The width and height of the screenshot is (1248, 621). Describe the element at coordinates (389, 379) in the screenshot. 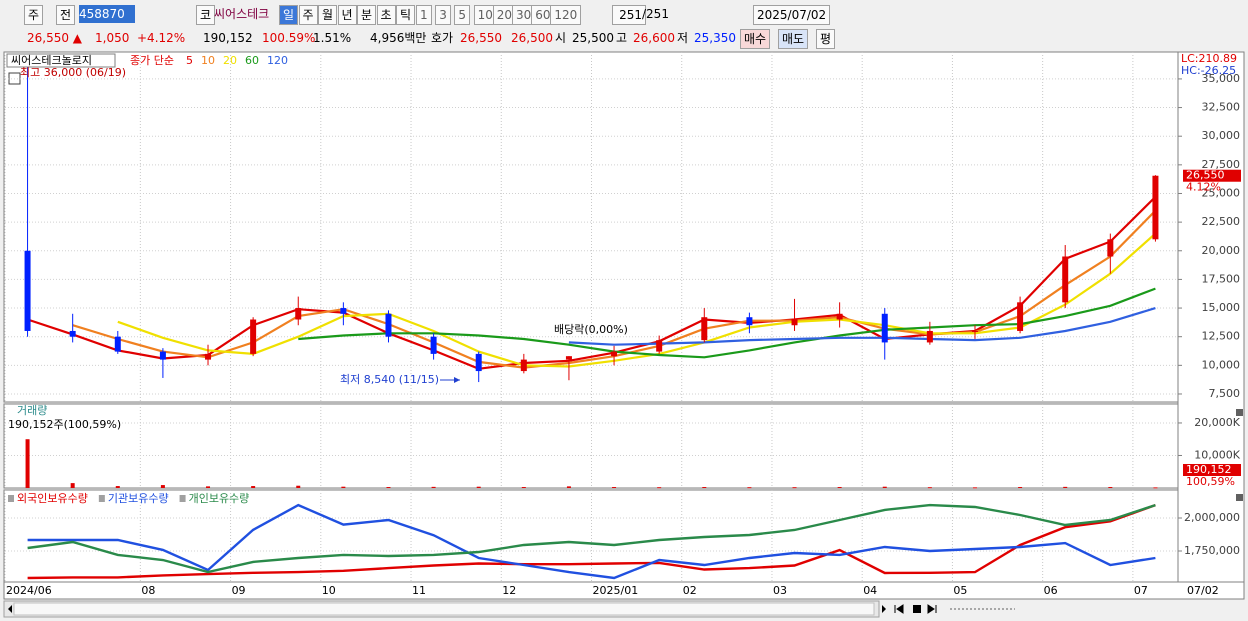

I see `annotation: 최저 8,540 (11/15)` at that location.